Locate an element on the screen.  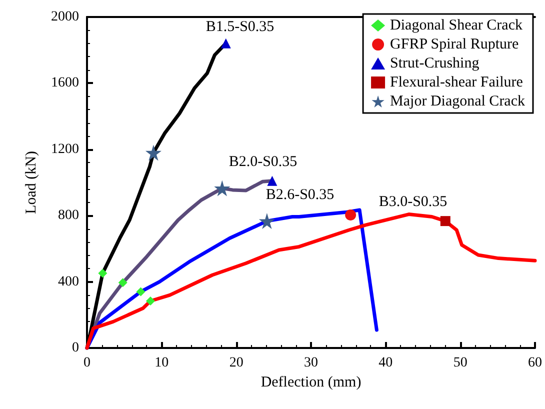
y-tick-label: 1600 is located at coordinates (65, 83).